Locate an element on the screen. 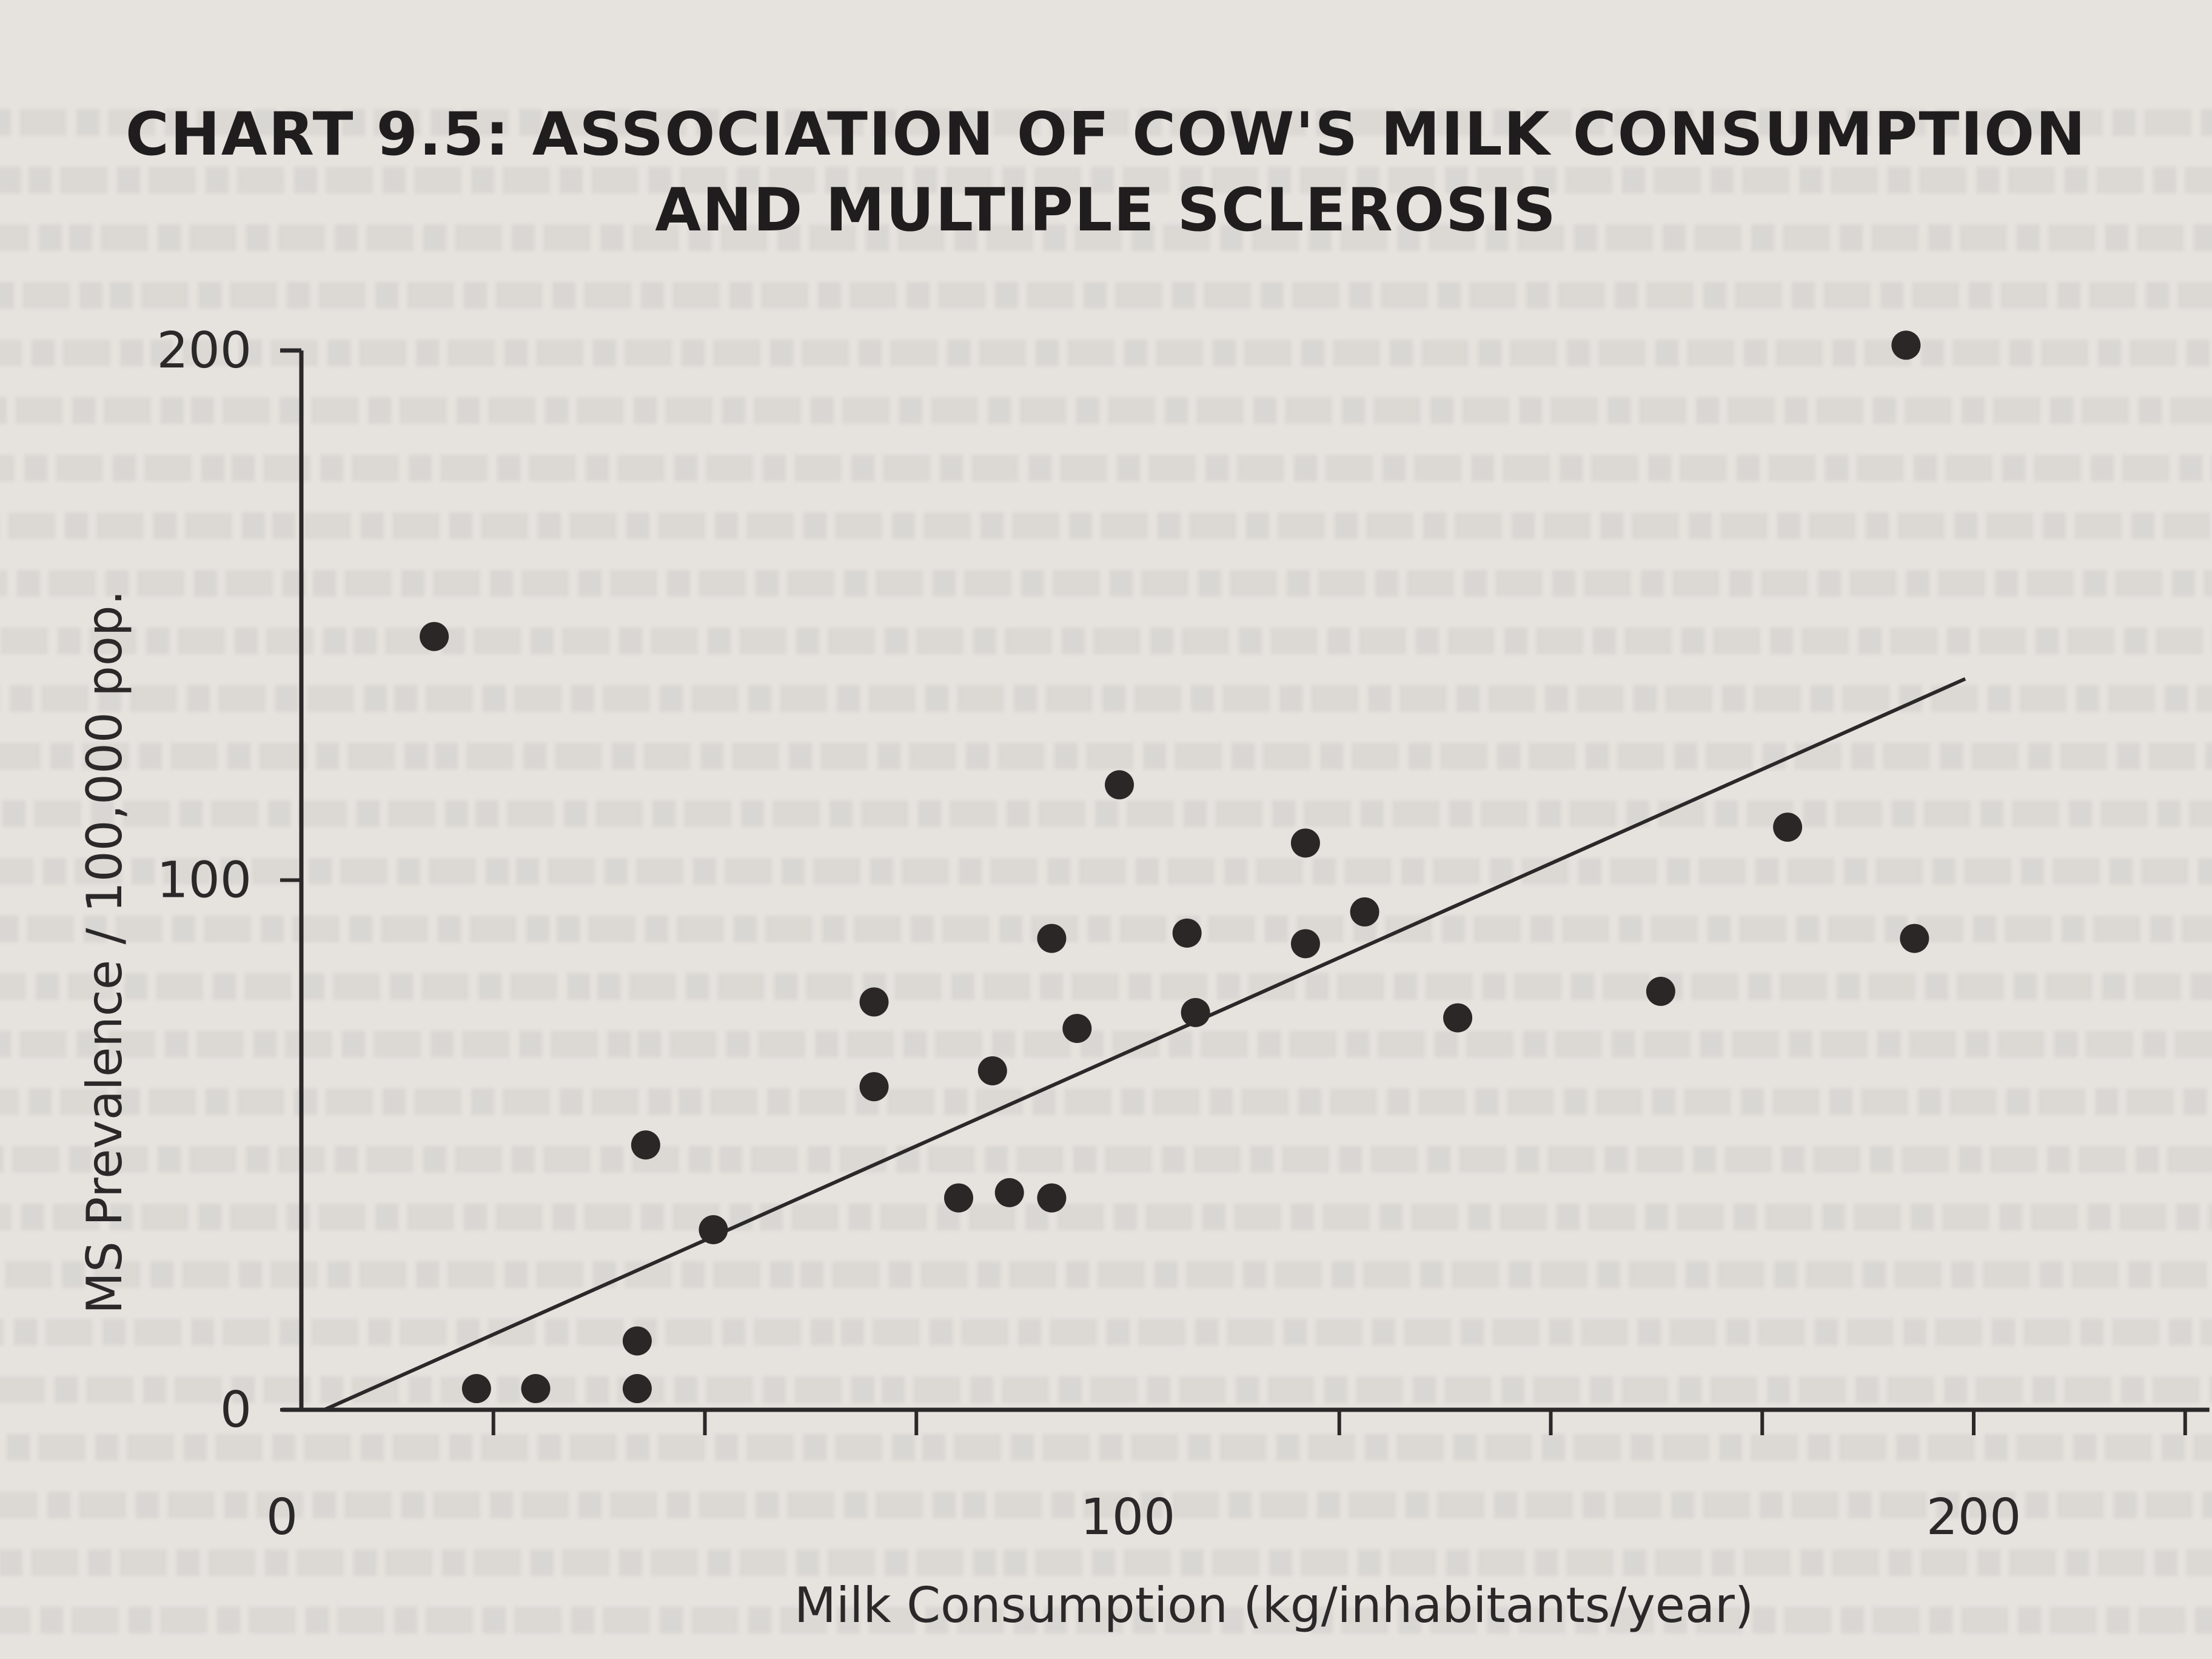 This screenshot has width=2212, height=1659. x-tick-label: 100 is located at coordinates (1128, 1517).